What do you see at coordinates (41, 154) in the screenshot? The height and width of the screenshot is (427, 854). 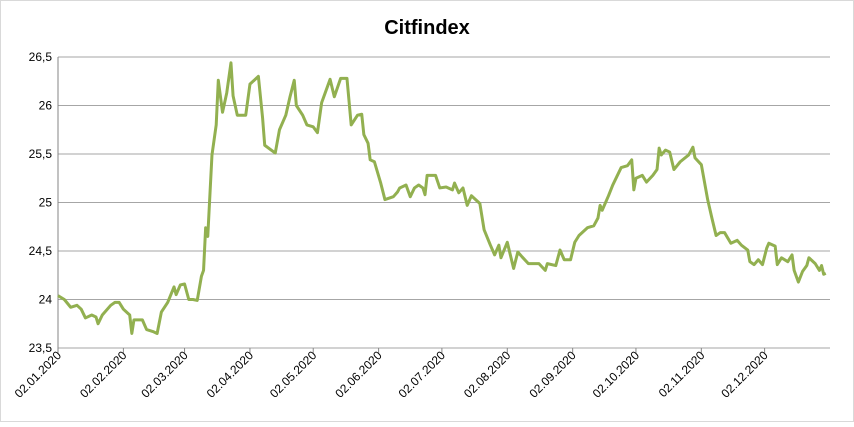 I see `y-tick-label: 25,5` at bounding box center [41, 154].